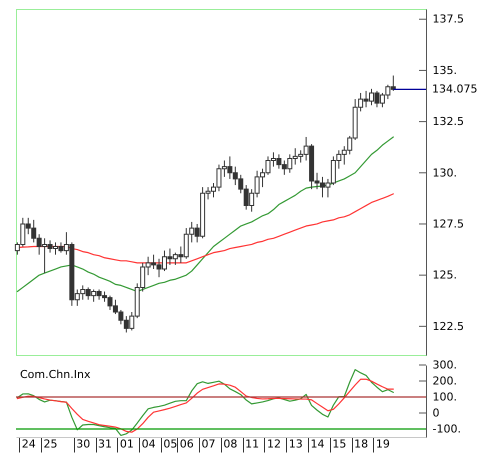 The width and height of the screenshot is (491, 476). I want to click on y-tick-label: 100., so click(444, 397).